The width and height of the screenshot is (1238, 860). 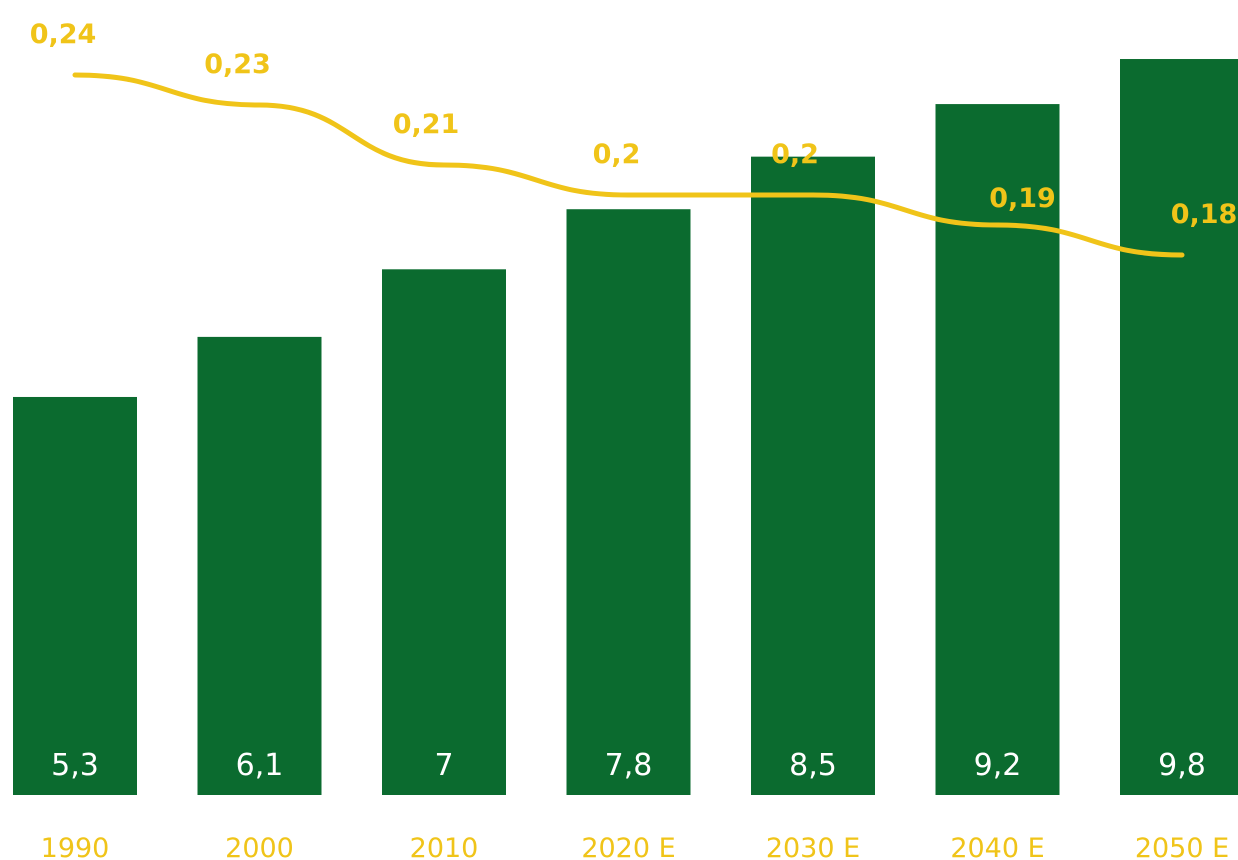 I want to click on x-tick-label: 2010, so click(x=444, y=846).